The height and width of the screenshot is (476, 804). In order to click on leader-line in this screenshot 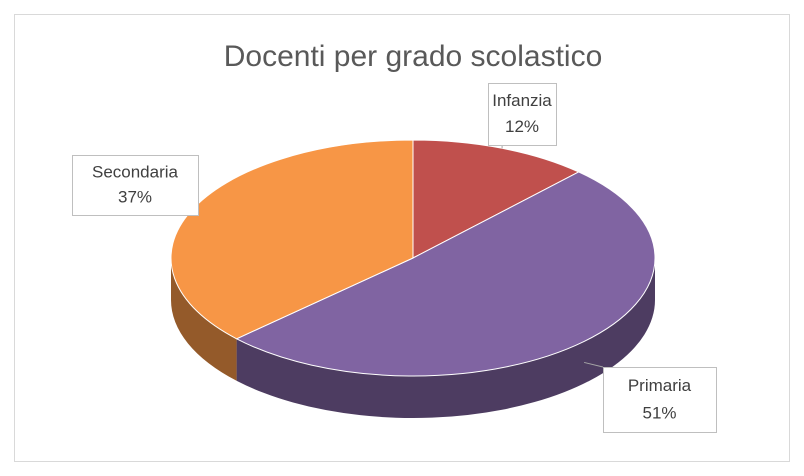, I will do `click(594, 364)`.